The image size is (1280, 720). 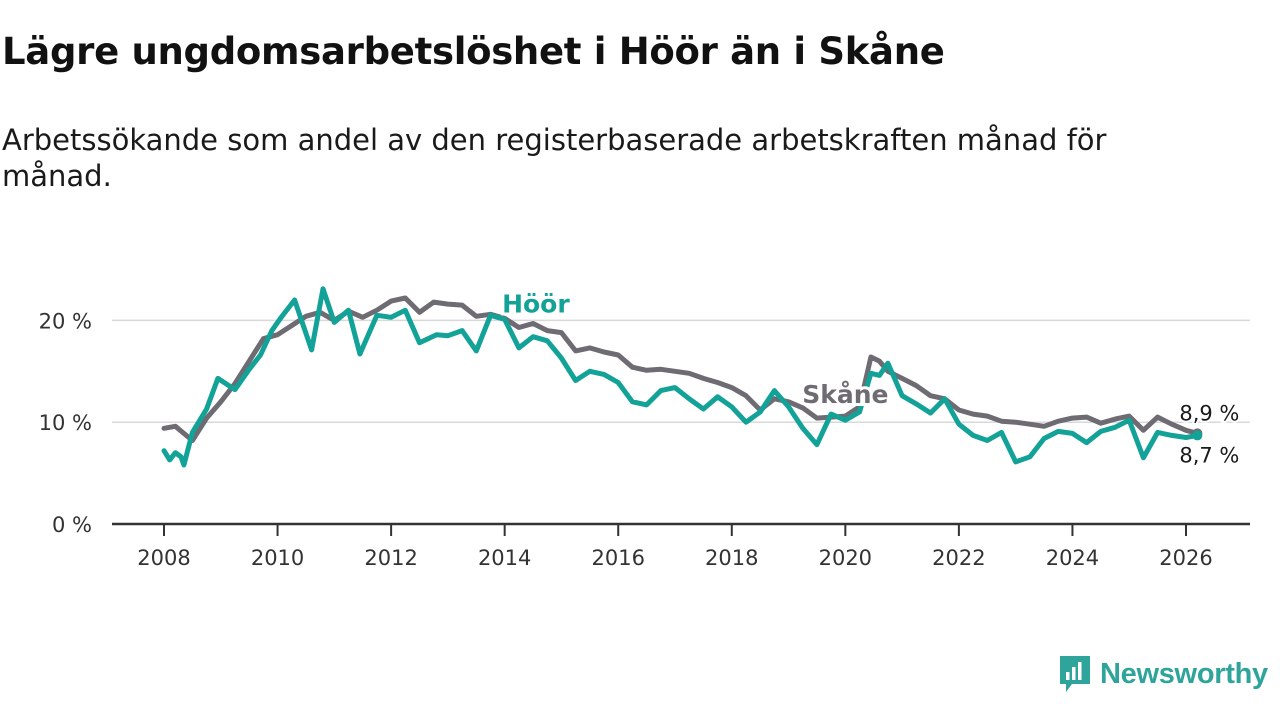 I want to click on newsworthy-logo: Newsworthy, so click(x=1163, y=674).